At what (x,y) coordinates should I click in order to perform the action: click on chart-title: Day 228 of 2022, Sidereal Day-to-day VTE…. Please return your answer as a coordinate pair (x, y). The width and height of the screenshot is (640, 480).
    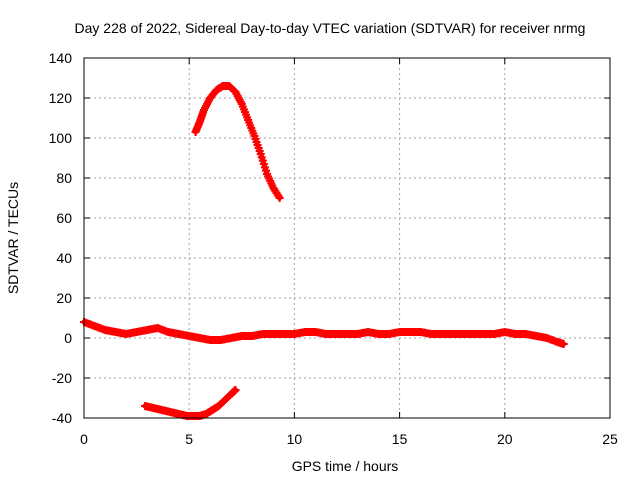
    Looking at the image, I should click on (330, 28).